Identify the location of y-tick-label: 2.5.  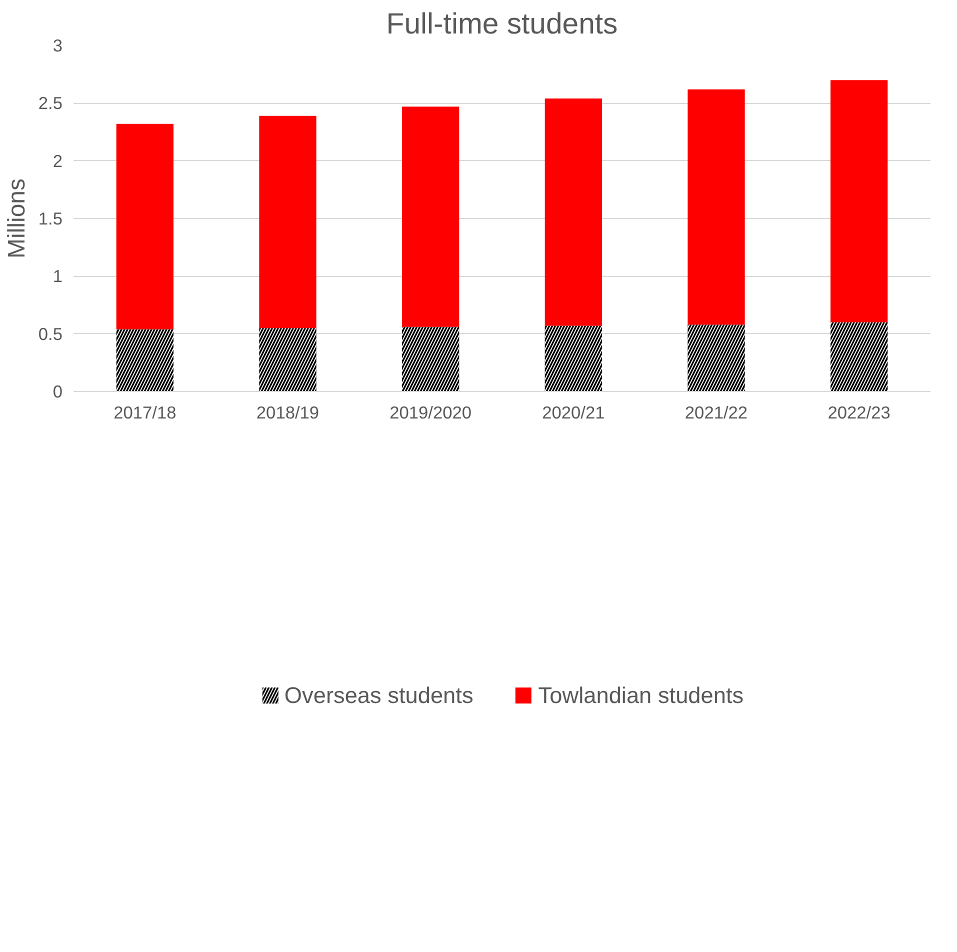
(50, 103).